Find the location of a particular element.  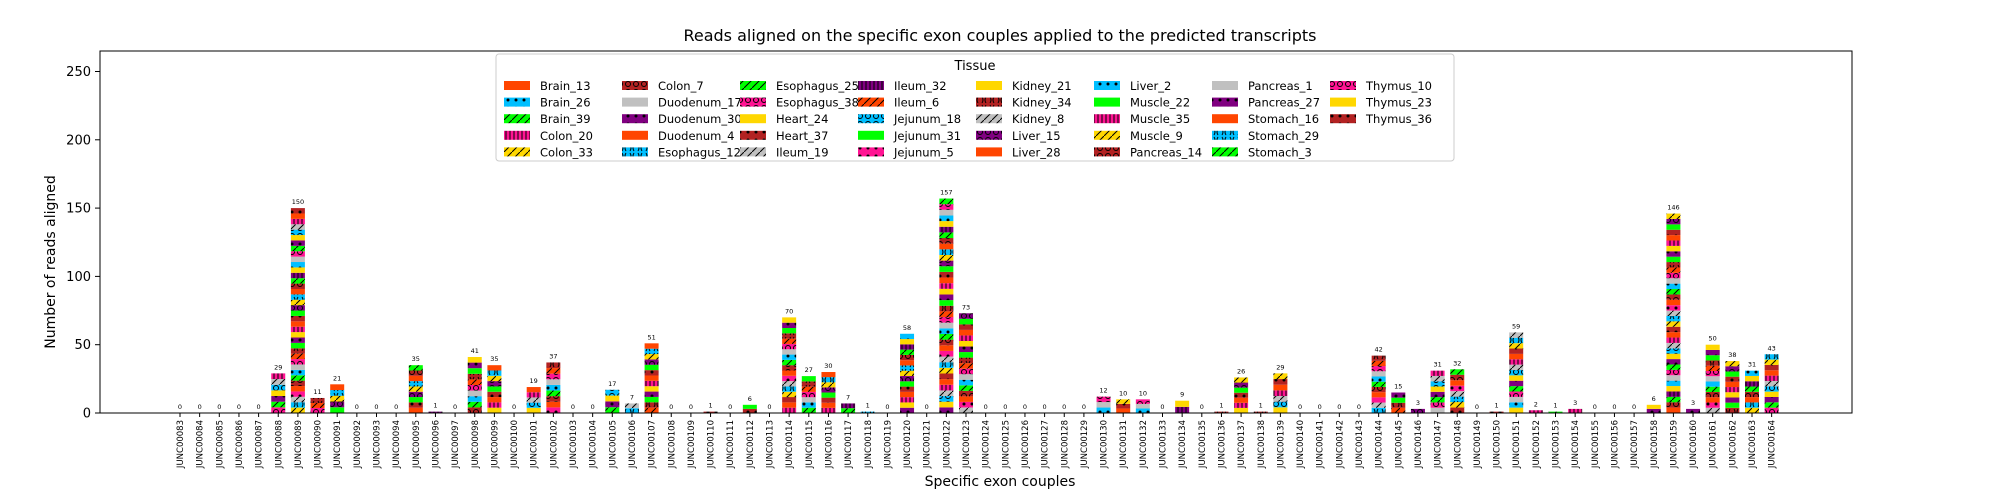

bar-stack-JUNC00159: 146 is located at coordinates (1673, 308).